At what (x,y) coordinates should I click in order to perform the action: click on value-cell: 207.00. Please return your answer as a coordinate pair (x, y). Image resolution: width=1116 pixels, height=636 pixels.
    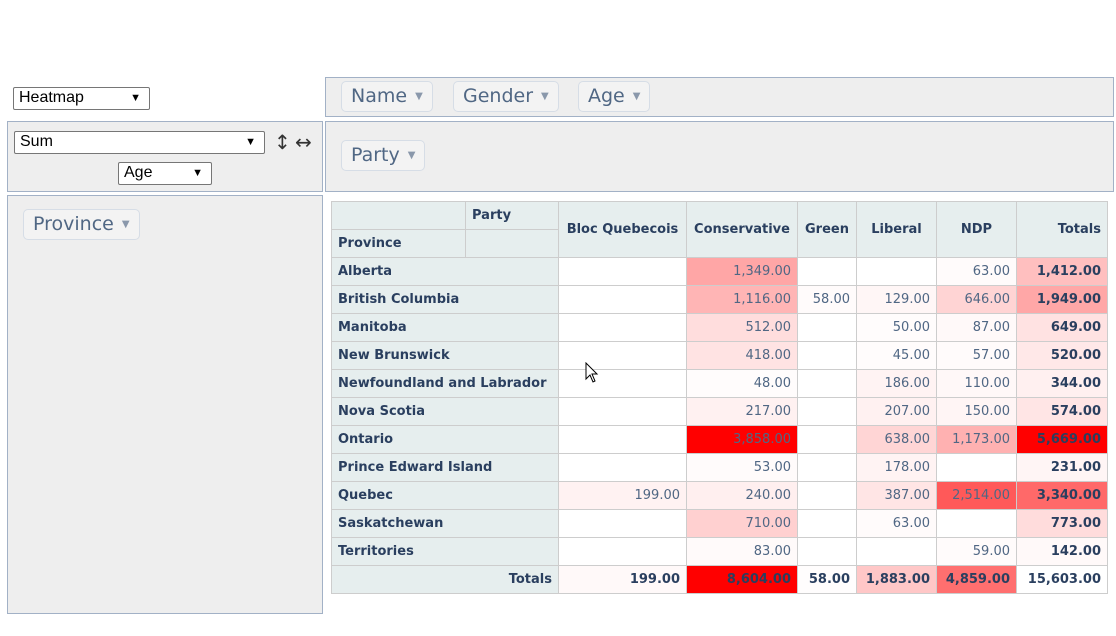
    Looking at the image, I should click on (896, 411).